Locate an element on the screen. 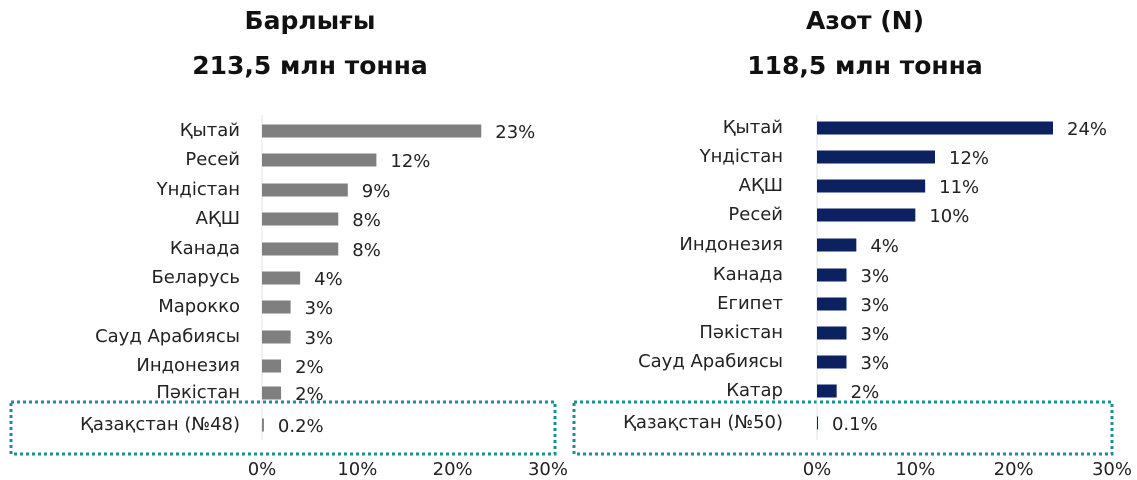  value-label: 24% is located at coordinates (1087, 129).